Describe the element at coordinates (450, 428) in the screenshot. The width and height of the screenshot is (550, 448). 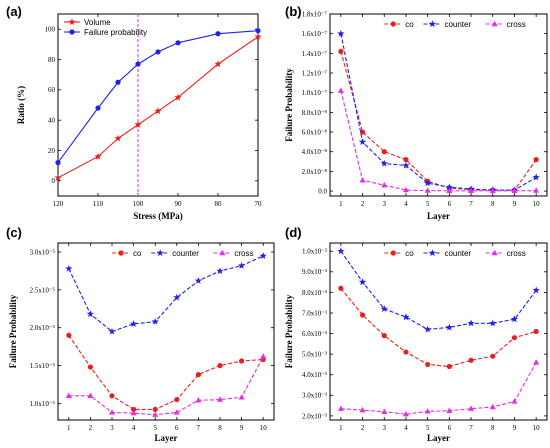
I see `panel-d-xtick-label: 6` at that location.